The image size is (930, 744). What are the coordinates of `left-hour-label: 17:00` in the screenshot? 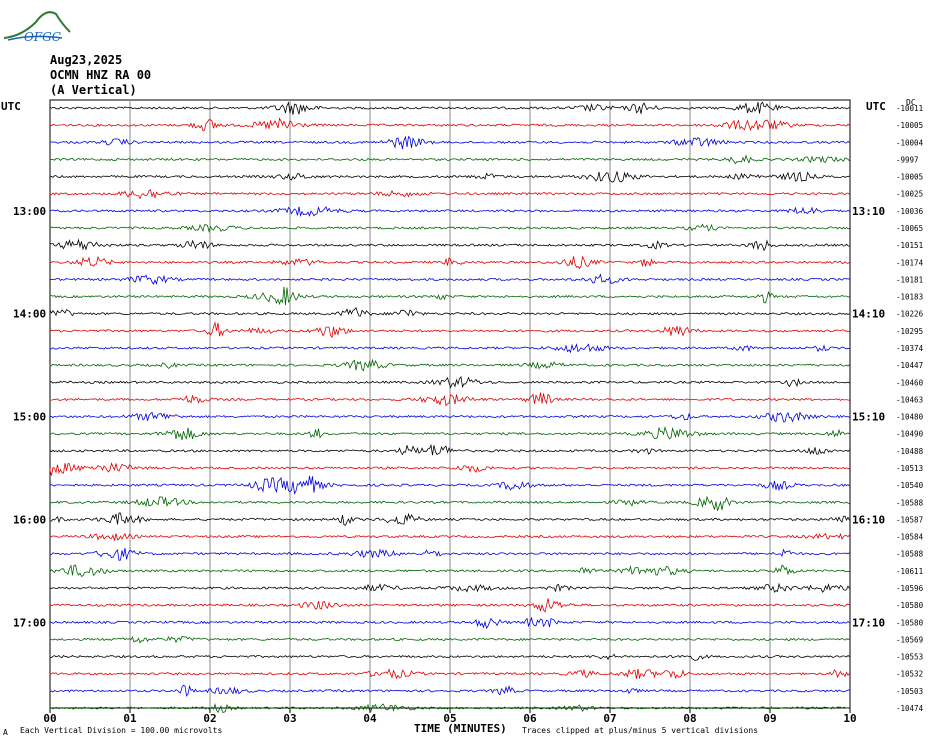 It's located at (29, 622).